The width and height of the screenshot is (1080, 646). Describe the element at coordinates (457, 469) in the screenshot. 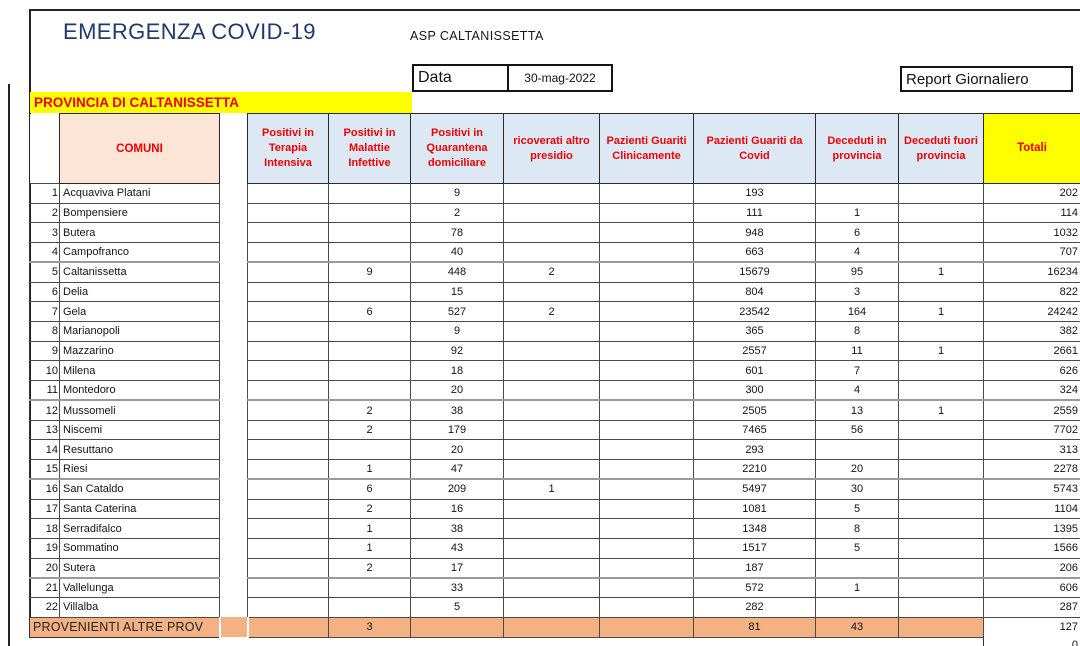

I see `value-cell: 47` at that location.